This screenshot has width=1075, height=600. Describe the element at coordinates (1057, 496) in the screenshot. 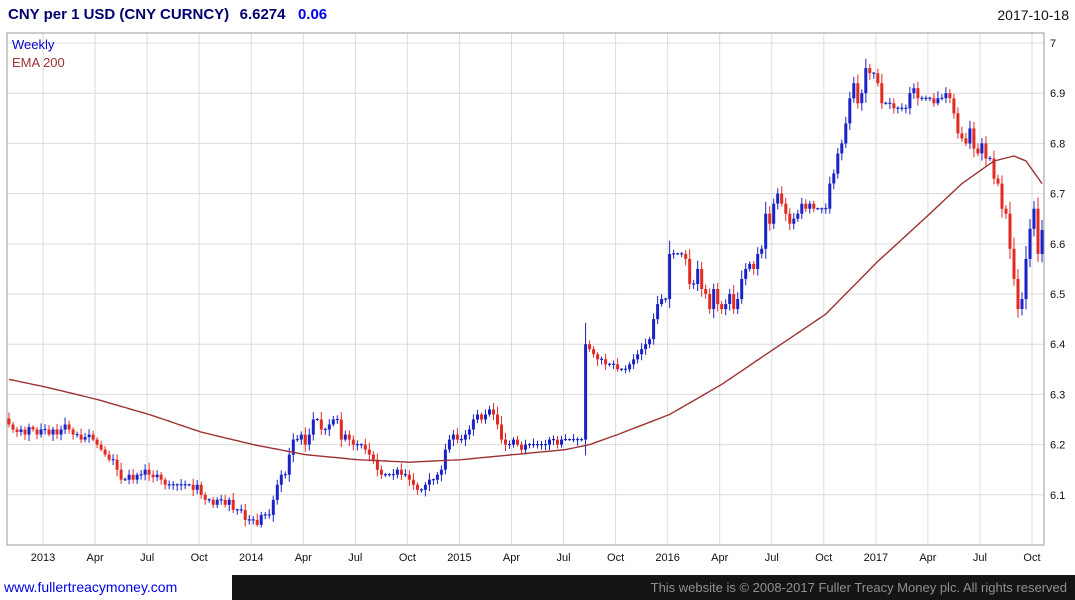

I see `svg-text: 6.1` at that location.